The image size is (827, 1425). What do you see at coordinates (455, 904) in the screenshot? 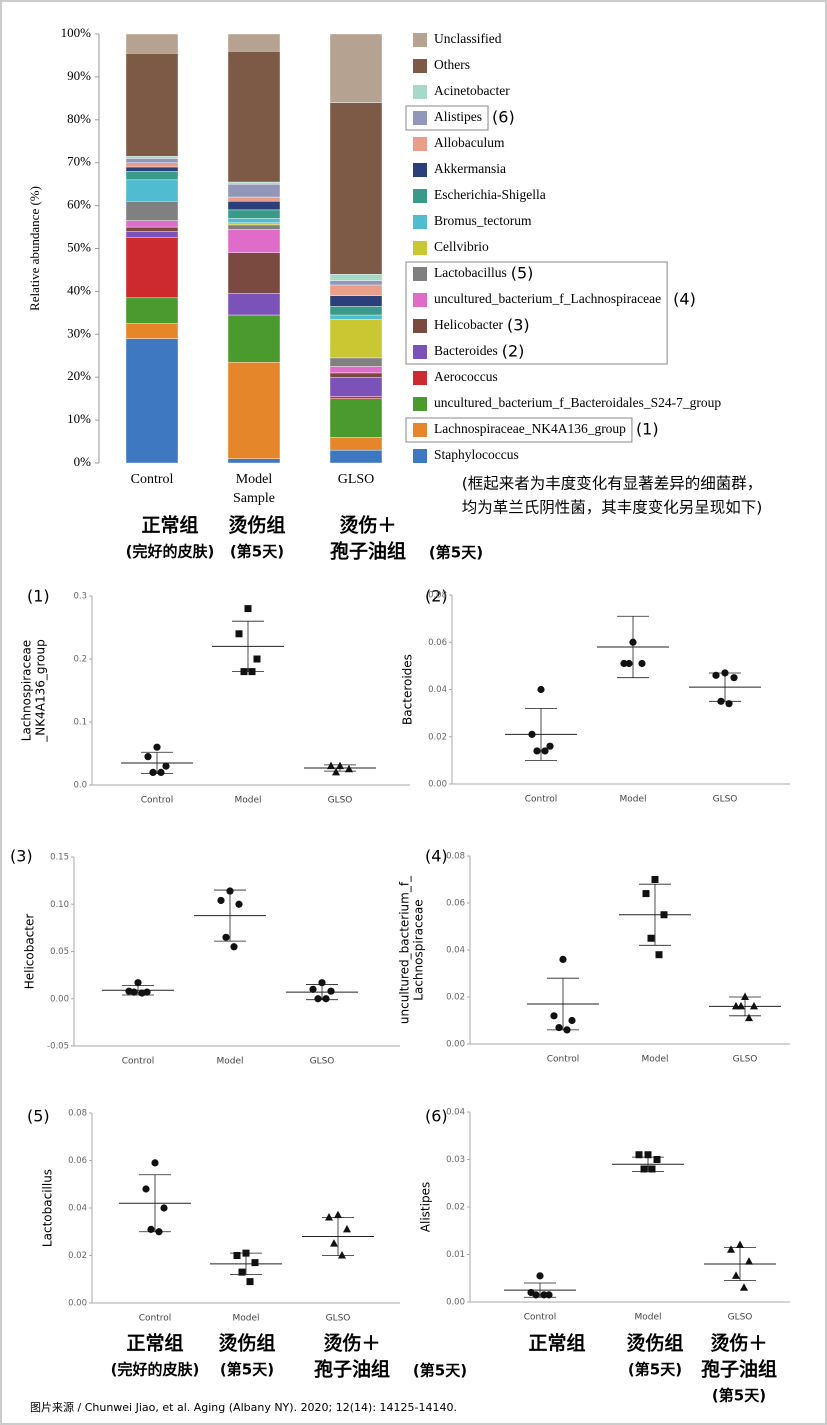
I see `y-tick-label: 0.06` at bounding box center [455, 904].